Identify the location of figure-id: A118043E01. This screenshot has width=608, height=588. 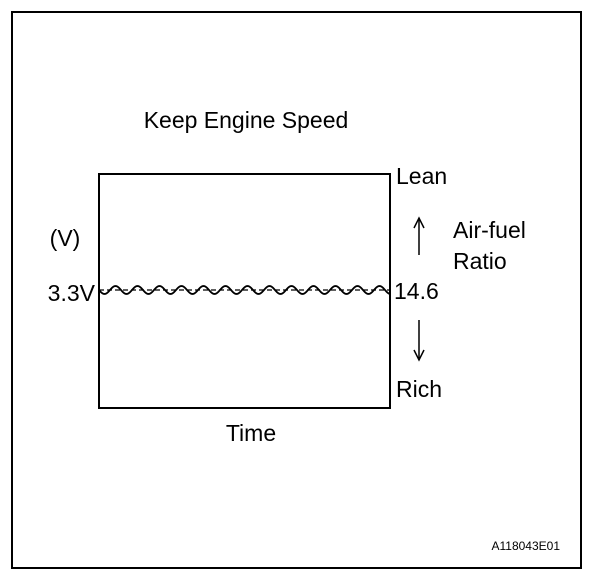
(525, 546).